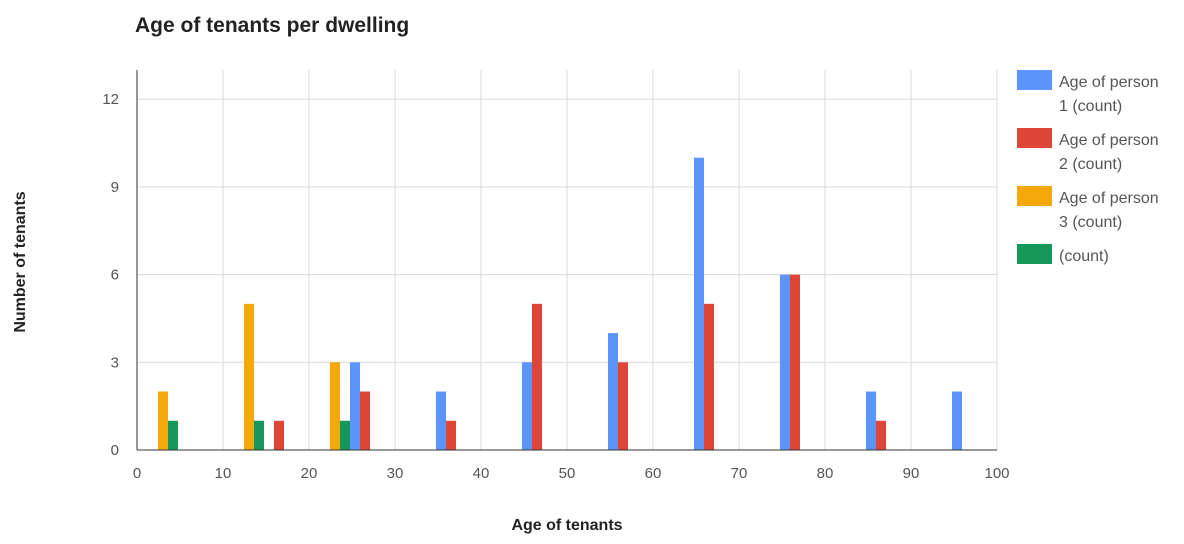 Image resolution: width=1184 pixels, height=544 pixels. I want to click on x-tick-label: 10, so click(223, 473).